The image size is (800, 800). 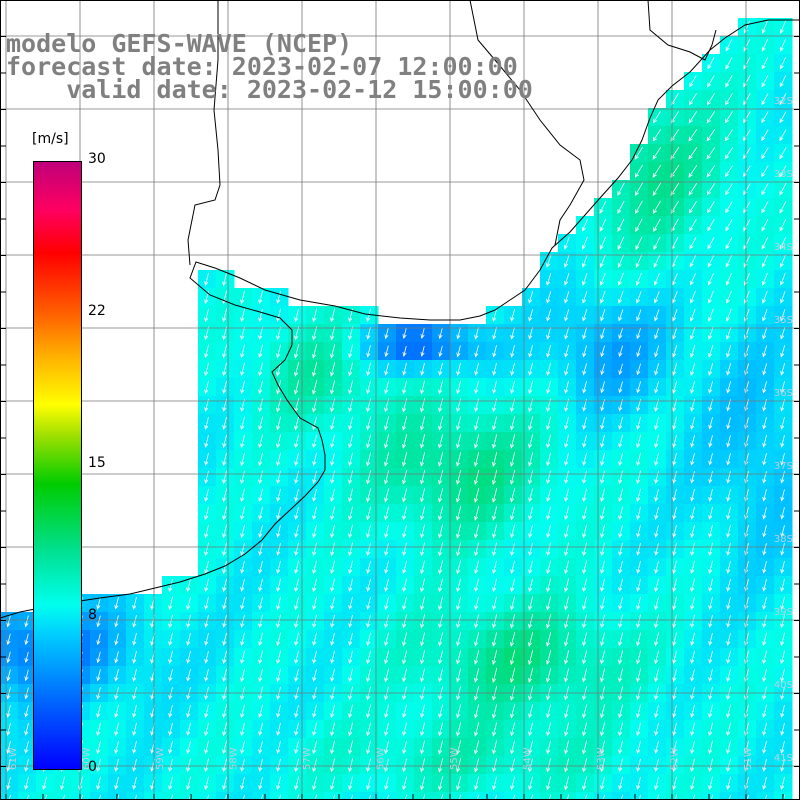 I want to click on lat-label: 36S, so click(x=783, y=393).